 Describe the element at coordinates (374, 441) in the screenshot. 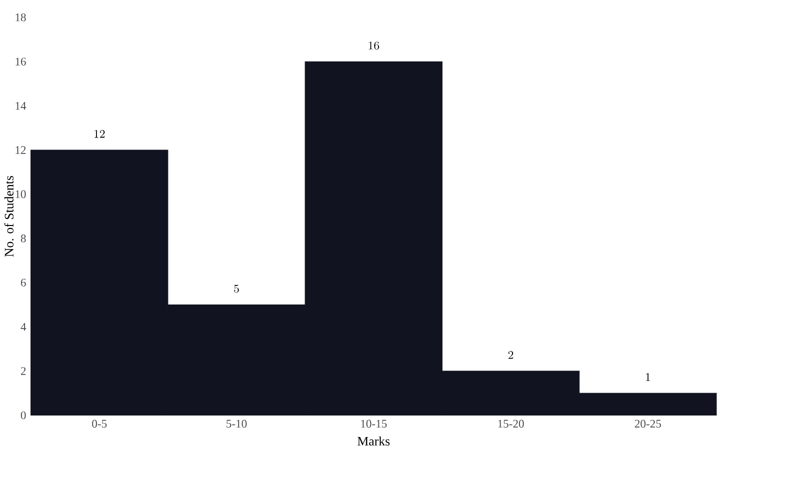

I see `x-axis-title: Marks` at that location.